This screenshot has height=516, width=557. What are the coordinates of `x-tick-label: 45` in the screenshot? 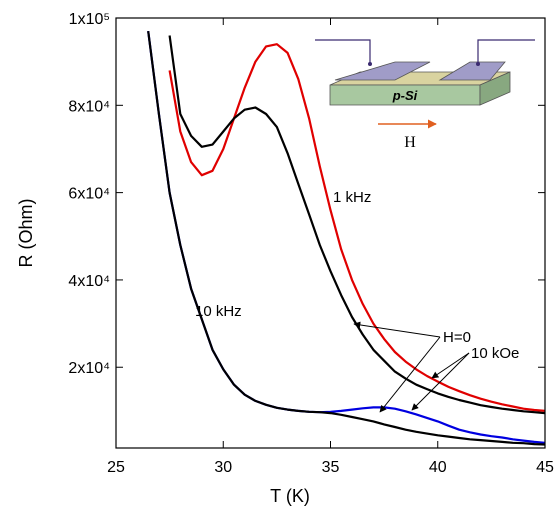 It's located at (545, 467).